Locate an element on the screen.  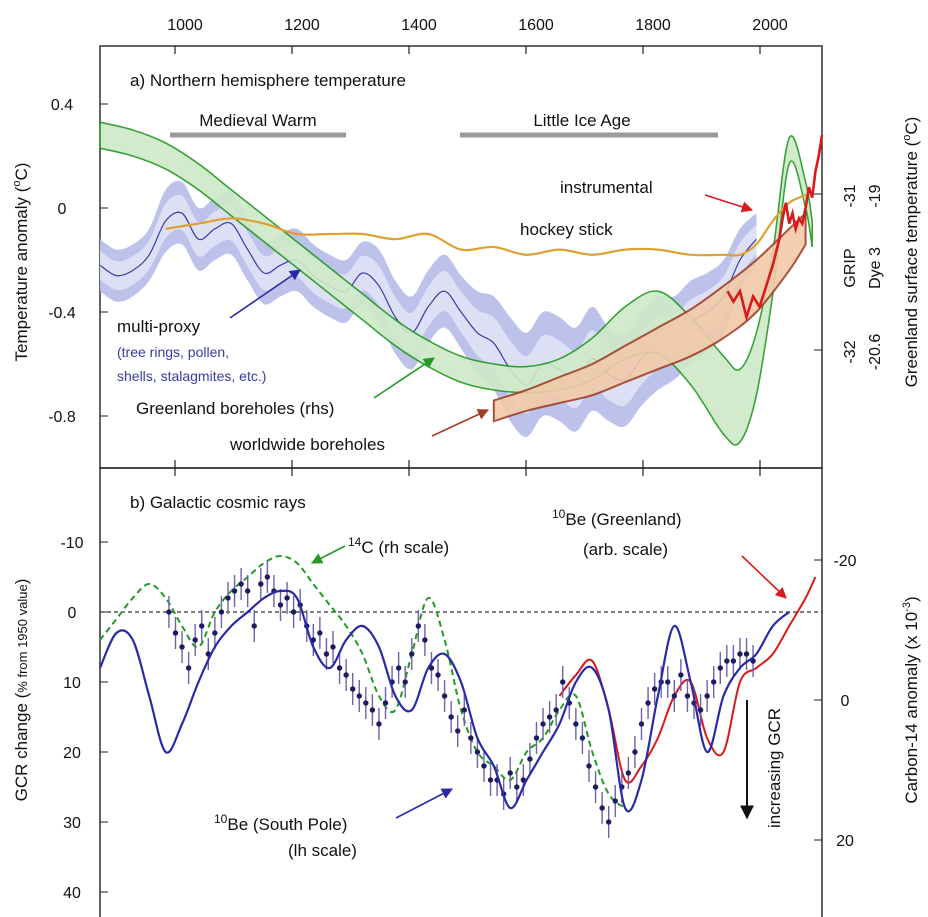
period-label: Little Ice Age is located at coordinates (581, 120).